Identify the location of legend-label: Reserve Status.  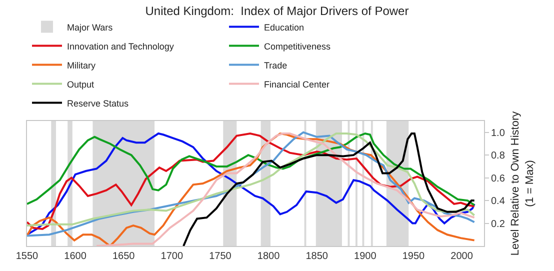
(98, 103).